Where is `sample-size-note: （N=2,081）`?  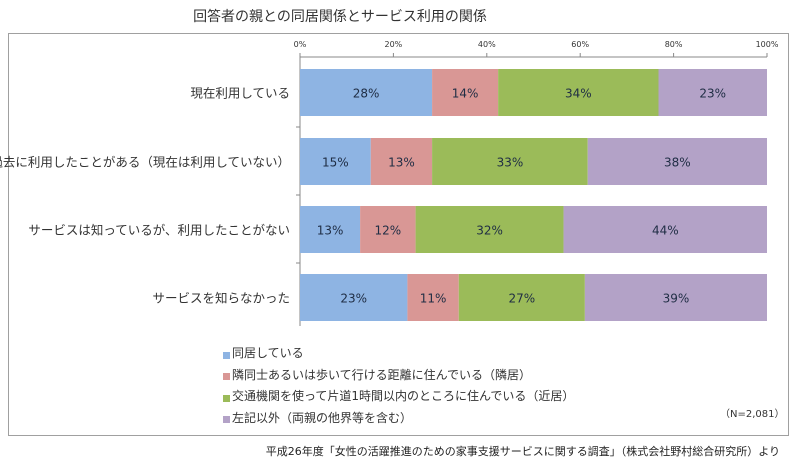
sample-size-note: （N=2,081） is located at coordinates (752, 414).